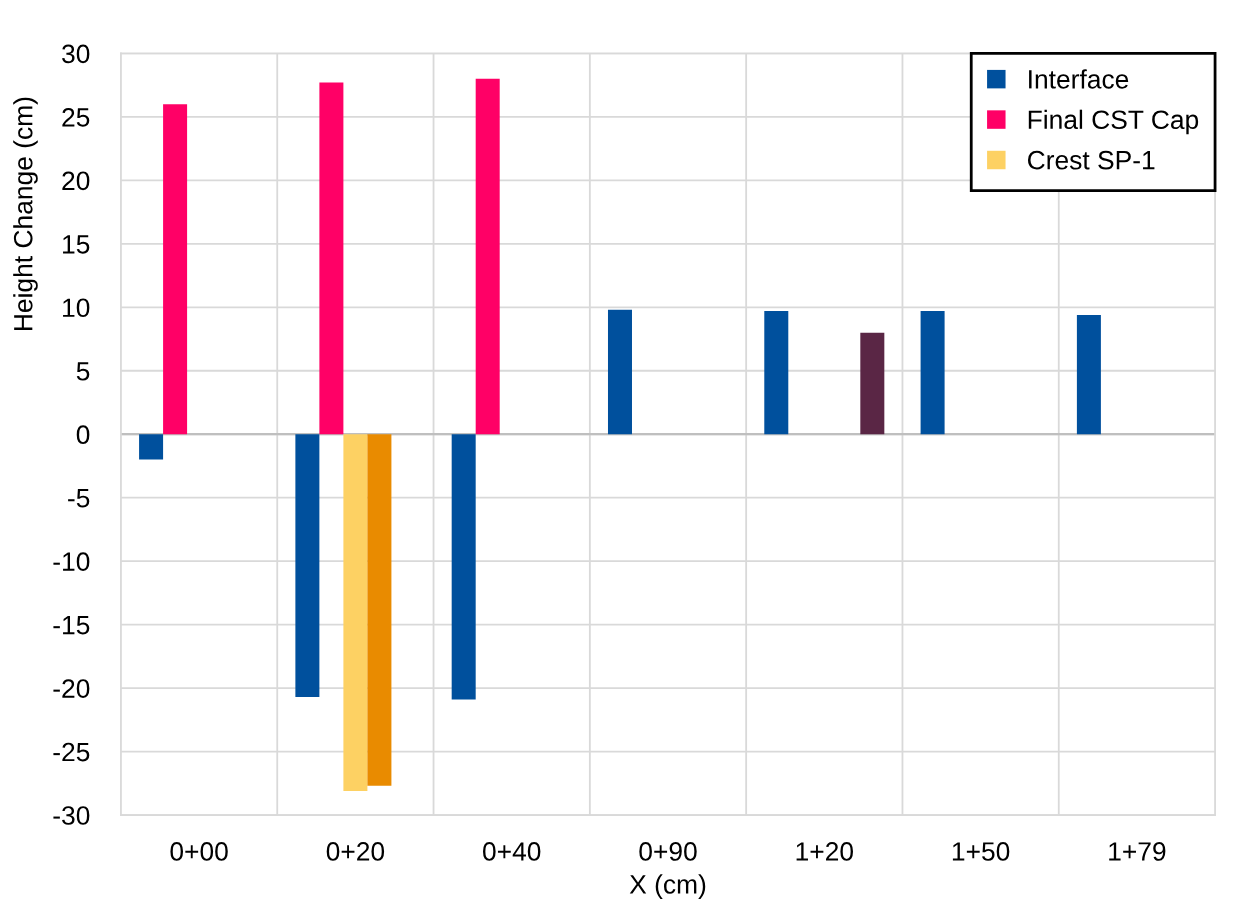 The image size is (1252, 907). Describe the element at coordinates (1079, 79) in the screenshot. I see `legend-label: Interface` at that location.